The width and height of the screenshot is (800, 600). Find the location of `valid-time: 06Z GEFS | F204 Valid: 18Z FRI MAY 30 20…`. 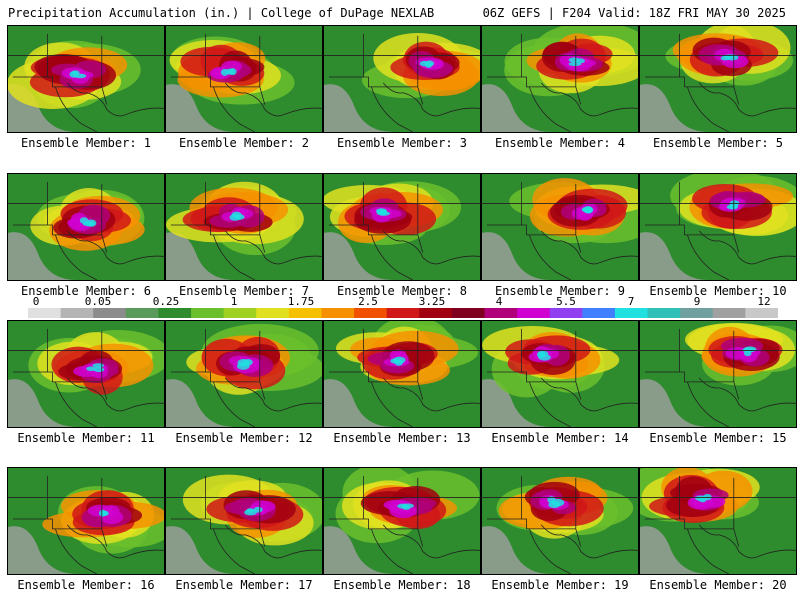

valid-time: 06Z GEFS | F204 Valid: 18Z FRI MAY 30 20… is located at coordinates (634, 13).